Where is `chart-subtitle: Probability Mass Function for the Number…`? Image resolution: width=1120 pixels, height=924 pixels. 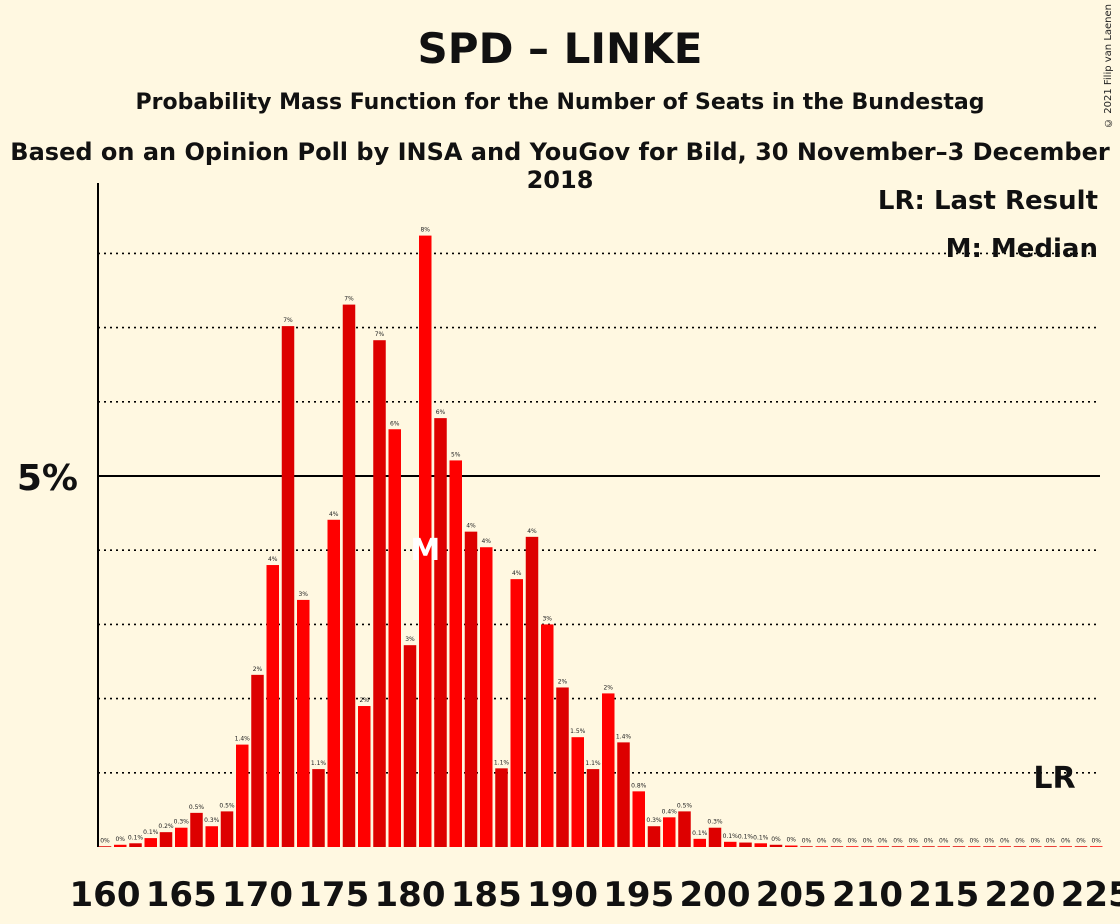
chart-subtitle: Probability Mass Function for the Number… is located at coordinates (560, 102).